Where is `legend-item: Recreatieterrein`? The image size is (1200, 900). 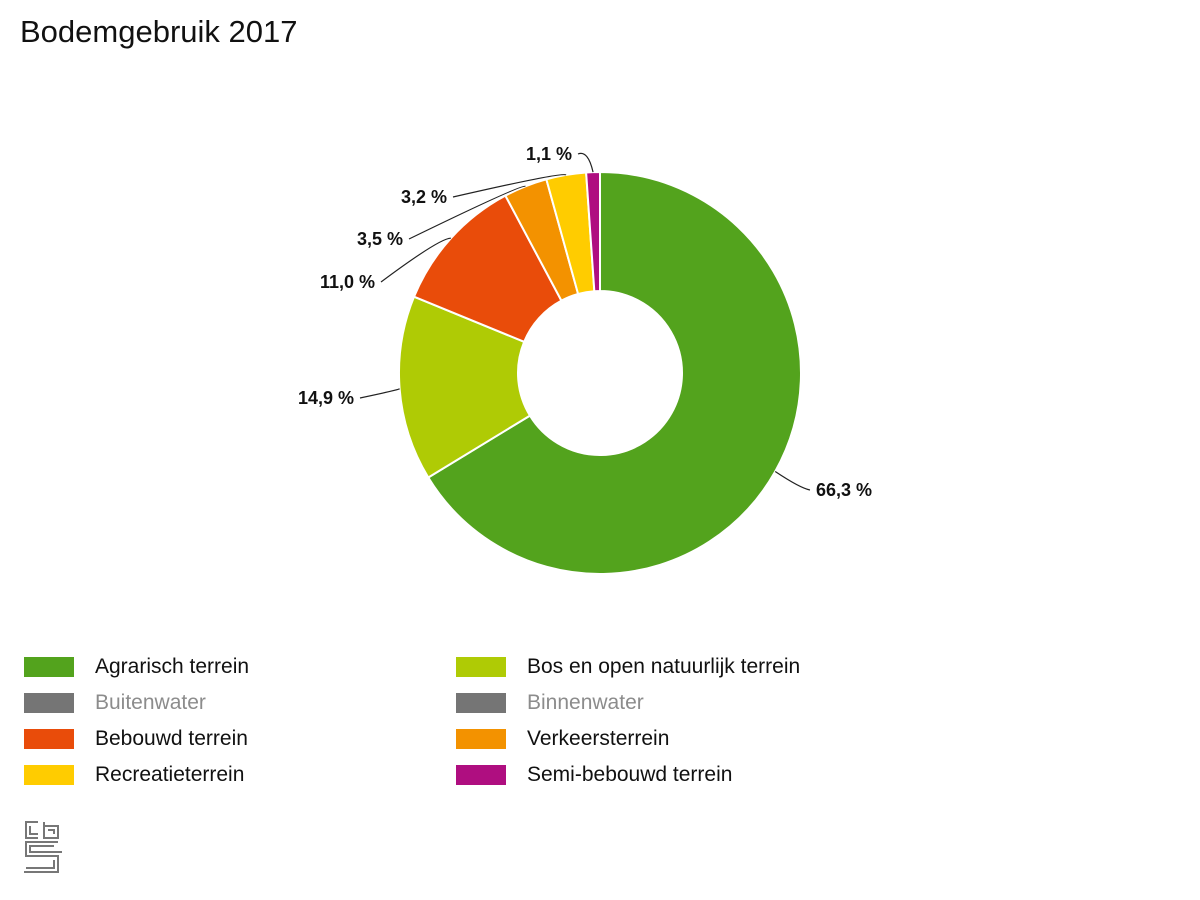
legend-item: Recreatieterrein is located at coordinates (134, 775).